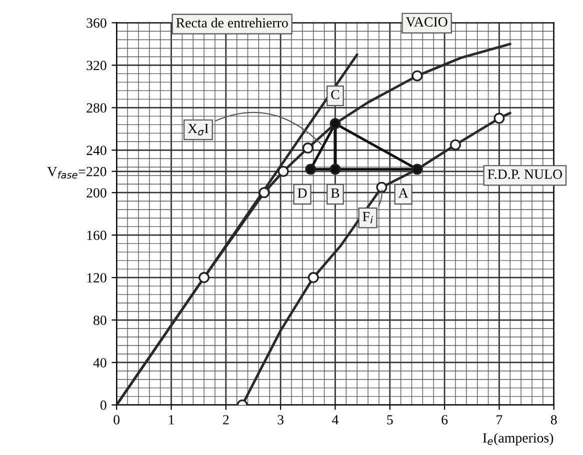 The image size is (583, 455). I want to click on y-tick-label: 240, so click(96, 151).